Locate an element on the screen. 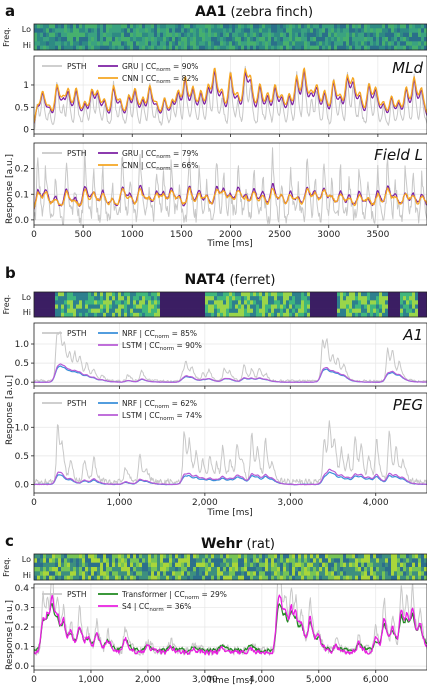 This screenshot has height=685, width=427. spectrogram-c is located at coordinates (230, 567).